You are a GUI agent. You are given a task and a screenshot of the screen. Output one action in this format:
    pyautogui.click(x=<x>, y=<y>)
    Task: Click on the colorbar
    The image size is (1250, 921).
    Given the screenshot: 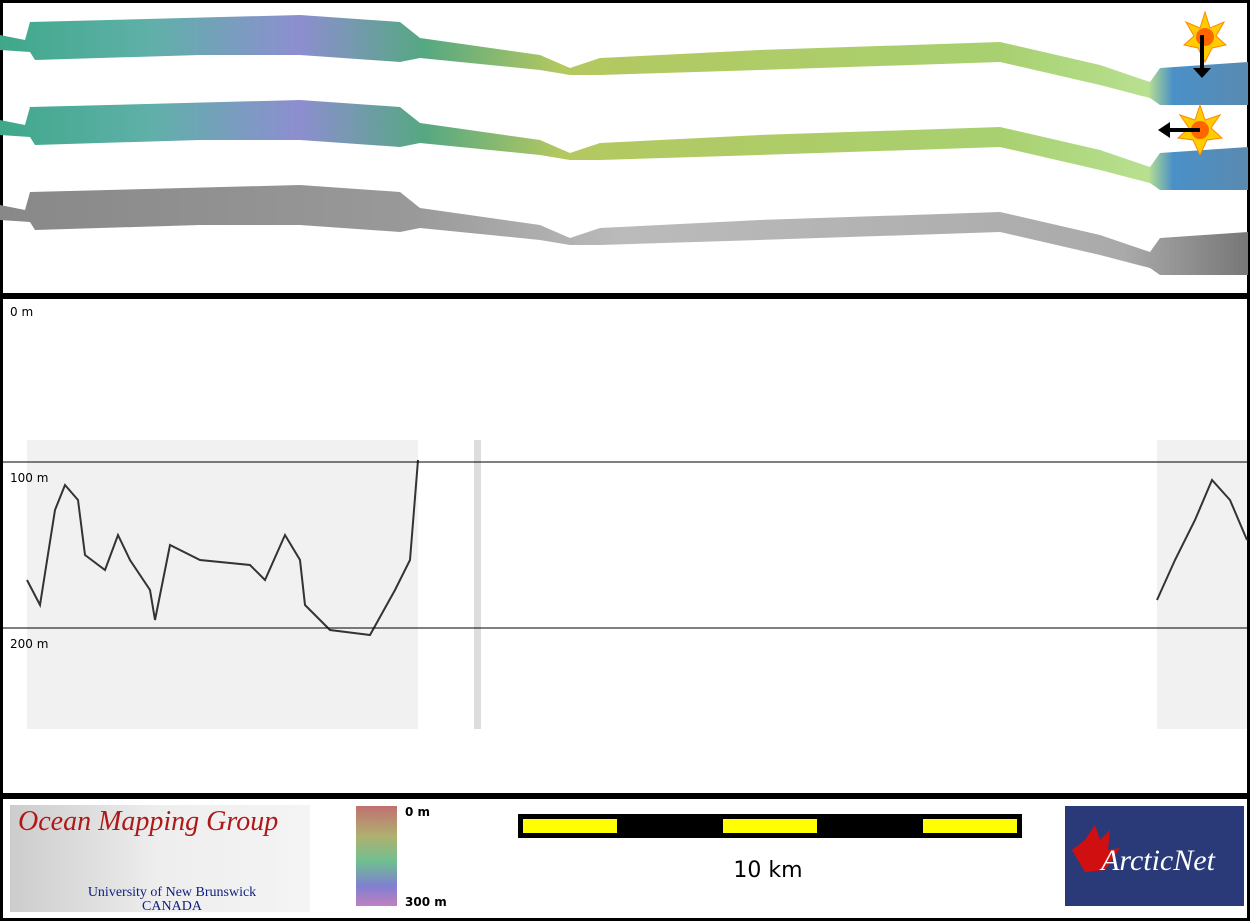 What is the action you would take?
    pyautogui.click(x=376, y=856)
    